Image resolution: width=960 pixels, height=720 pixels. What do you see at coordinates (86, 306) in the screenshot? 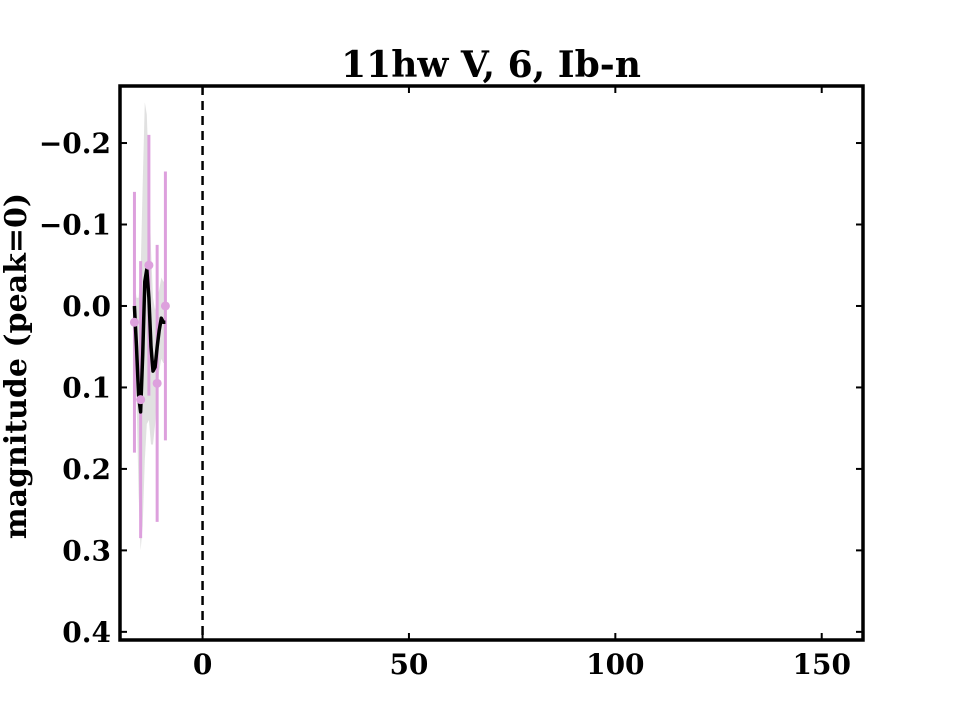
I see `y-tick-label: 0.0` at bounding box center [86, 306].